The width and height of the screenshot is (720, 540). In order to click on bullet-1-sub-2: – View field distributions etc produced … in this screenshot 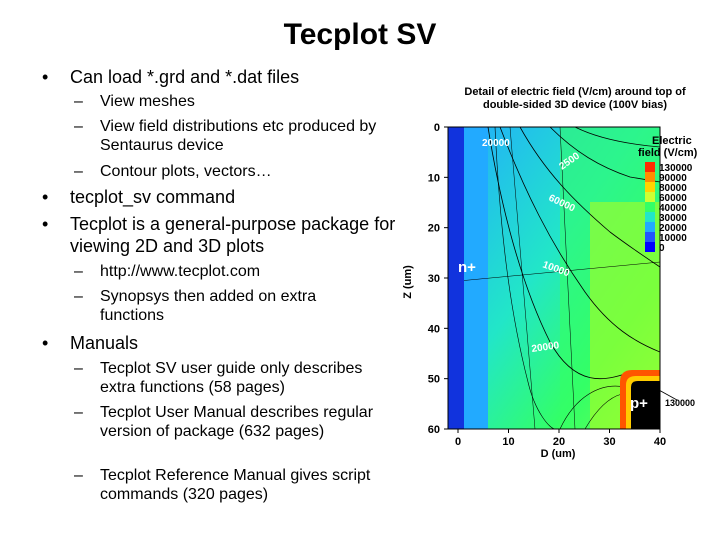, I will do `click(237, 136)`.